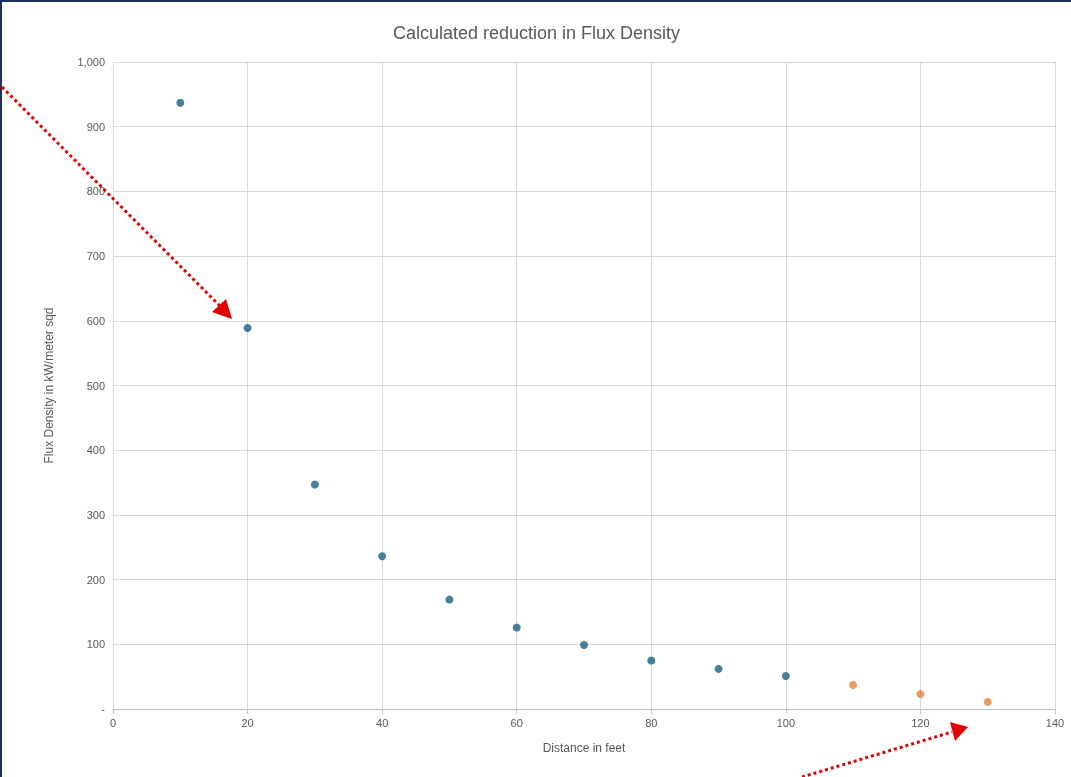  Describe the element at coordinates (95, 126) in the screenshot. I see `y-tick-label: 900` at that location.